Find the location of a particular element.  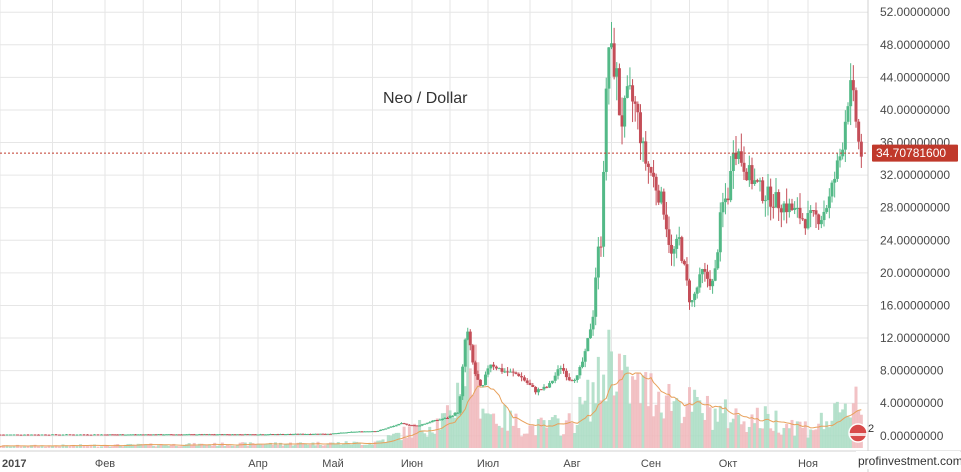

x-tick-label: 2017 is located at coordinates (14, 464).